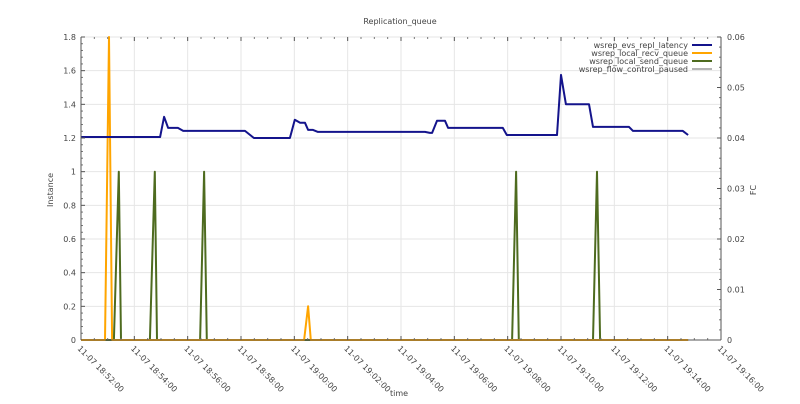 The width and height of the screenshot is (800, 404). What do you see at coordinates (261, 369) in the screenshot?
I see `x-tick-label: 11-07 18:58:00` at bounding box center [261, 369].